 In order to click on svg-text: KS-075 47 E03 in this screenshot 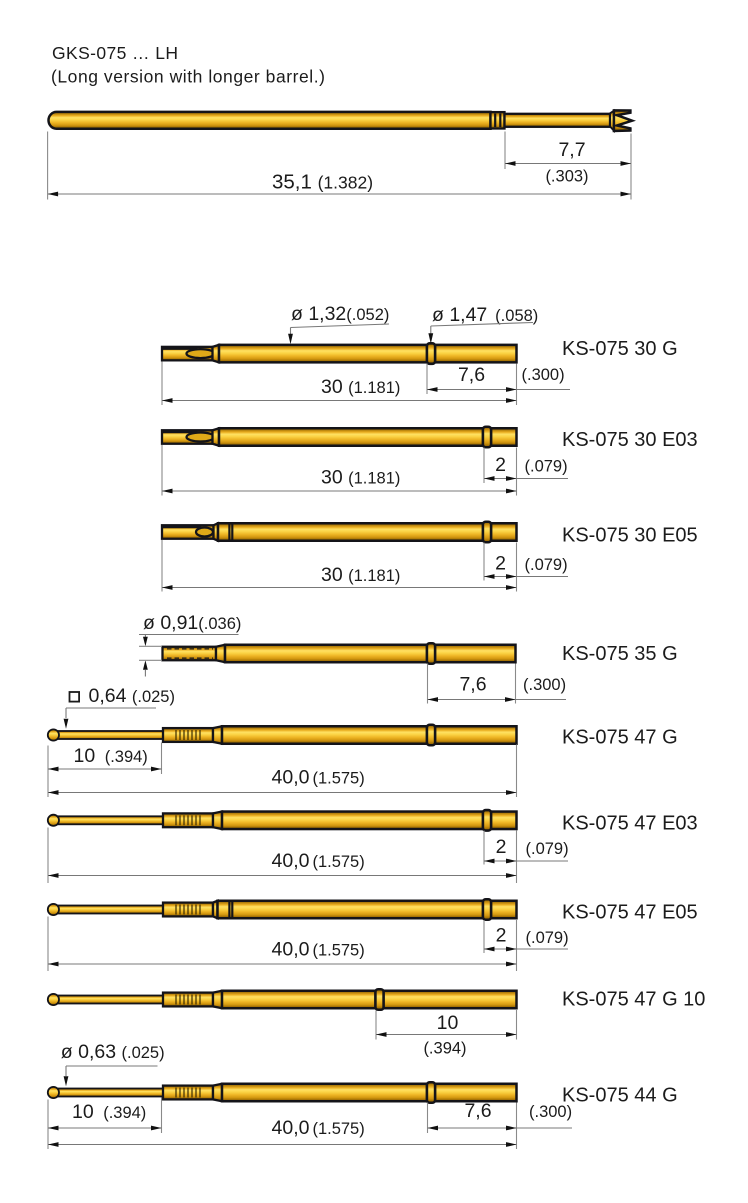, I will do `click(630, 824)`.